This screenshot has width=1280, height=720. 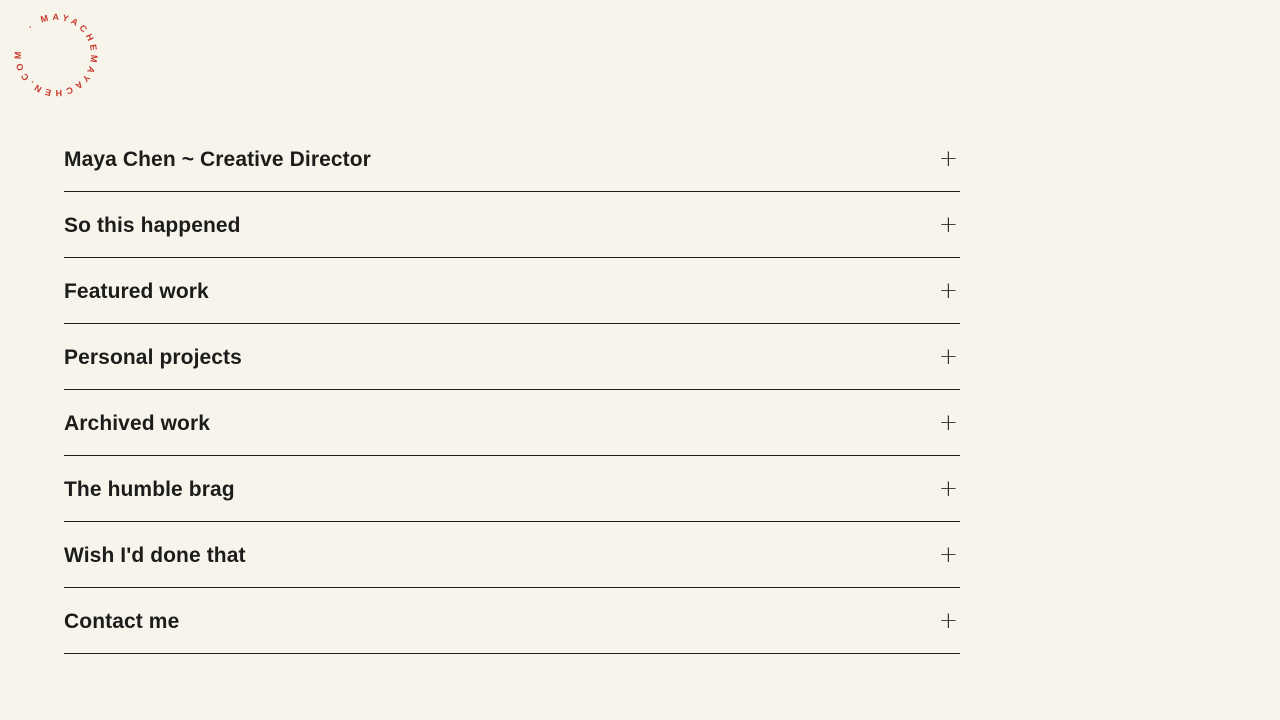 What do you see at coordinates (153, 357) in the screenshot?
I see `accordion-item-label: Personal projects` at bounding box center [153, 357].